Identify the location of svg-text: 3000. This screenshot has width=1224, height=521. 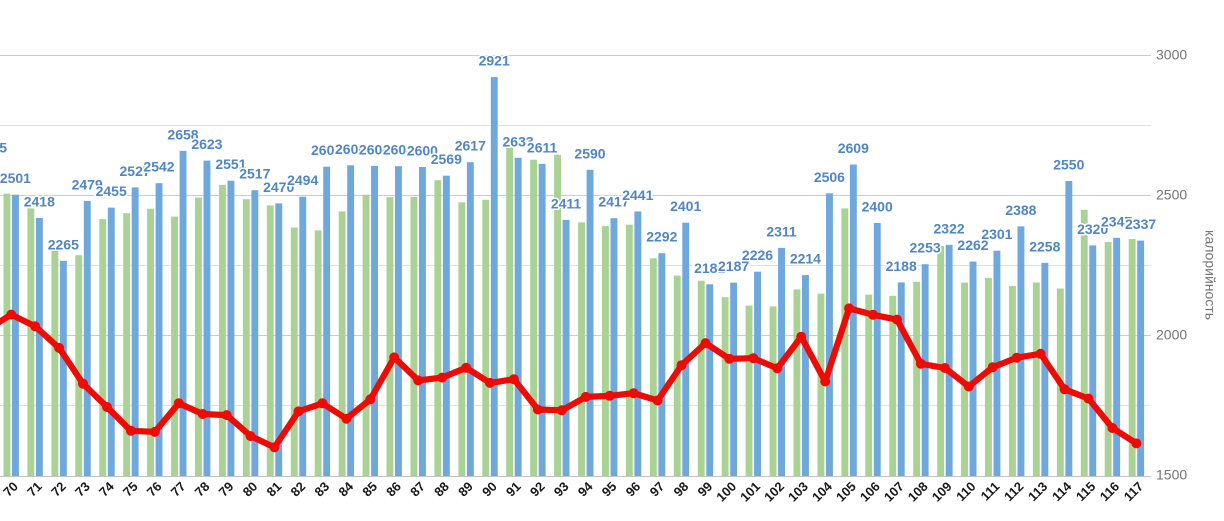
(1171, 55).